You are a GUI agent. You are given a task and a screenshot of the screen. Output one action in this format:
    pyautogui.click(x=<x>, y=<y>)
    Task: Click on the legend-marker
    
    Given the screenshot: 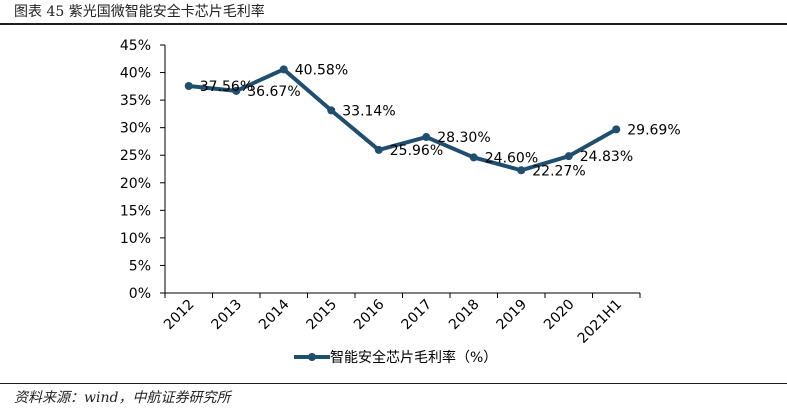 What is the action you would take?
    pyautogui.click(x=312, y=357)
    